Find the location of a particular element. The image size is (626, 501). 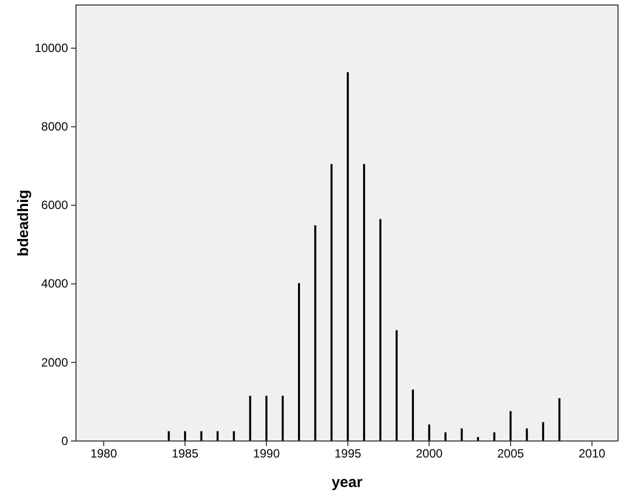

y-tick-label: 4000 is located at coordinates (54, 283).